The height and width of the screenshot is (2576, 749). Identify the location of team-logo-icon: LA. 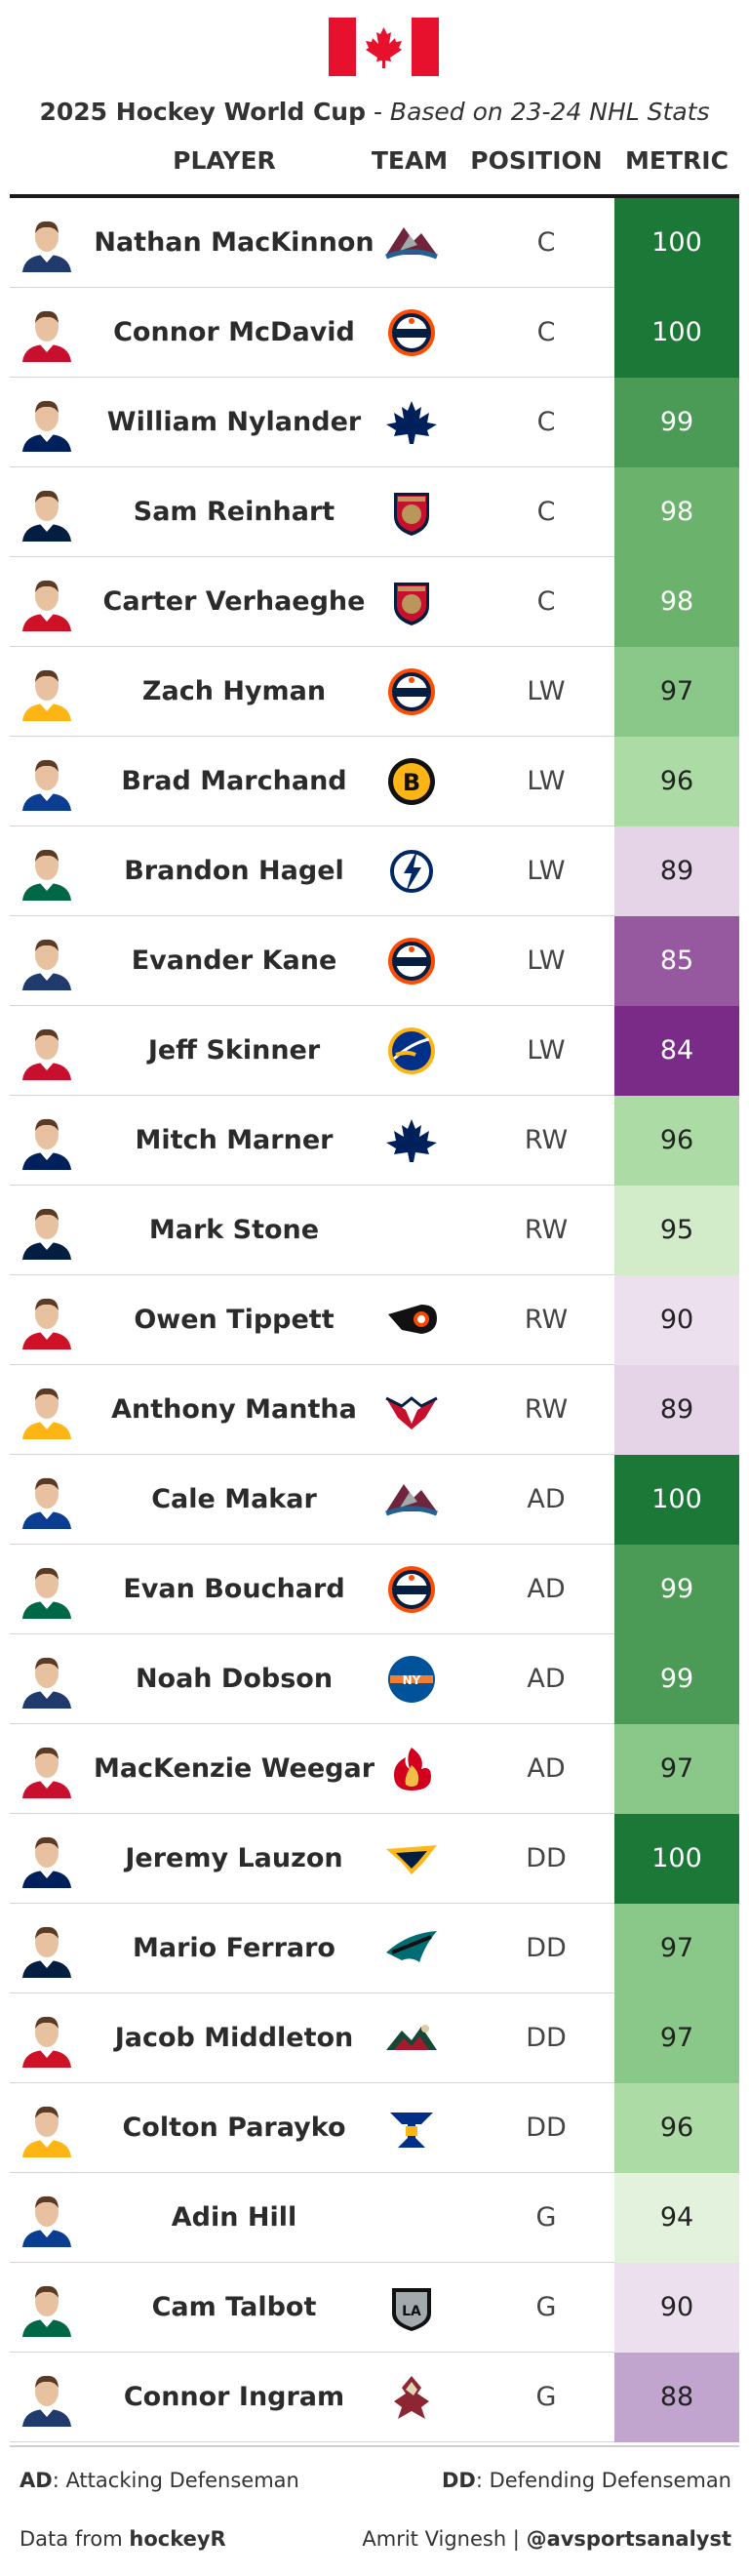
(412, 2307).